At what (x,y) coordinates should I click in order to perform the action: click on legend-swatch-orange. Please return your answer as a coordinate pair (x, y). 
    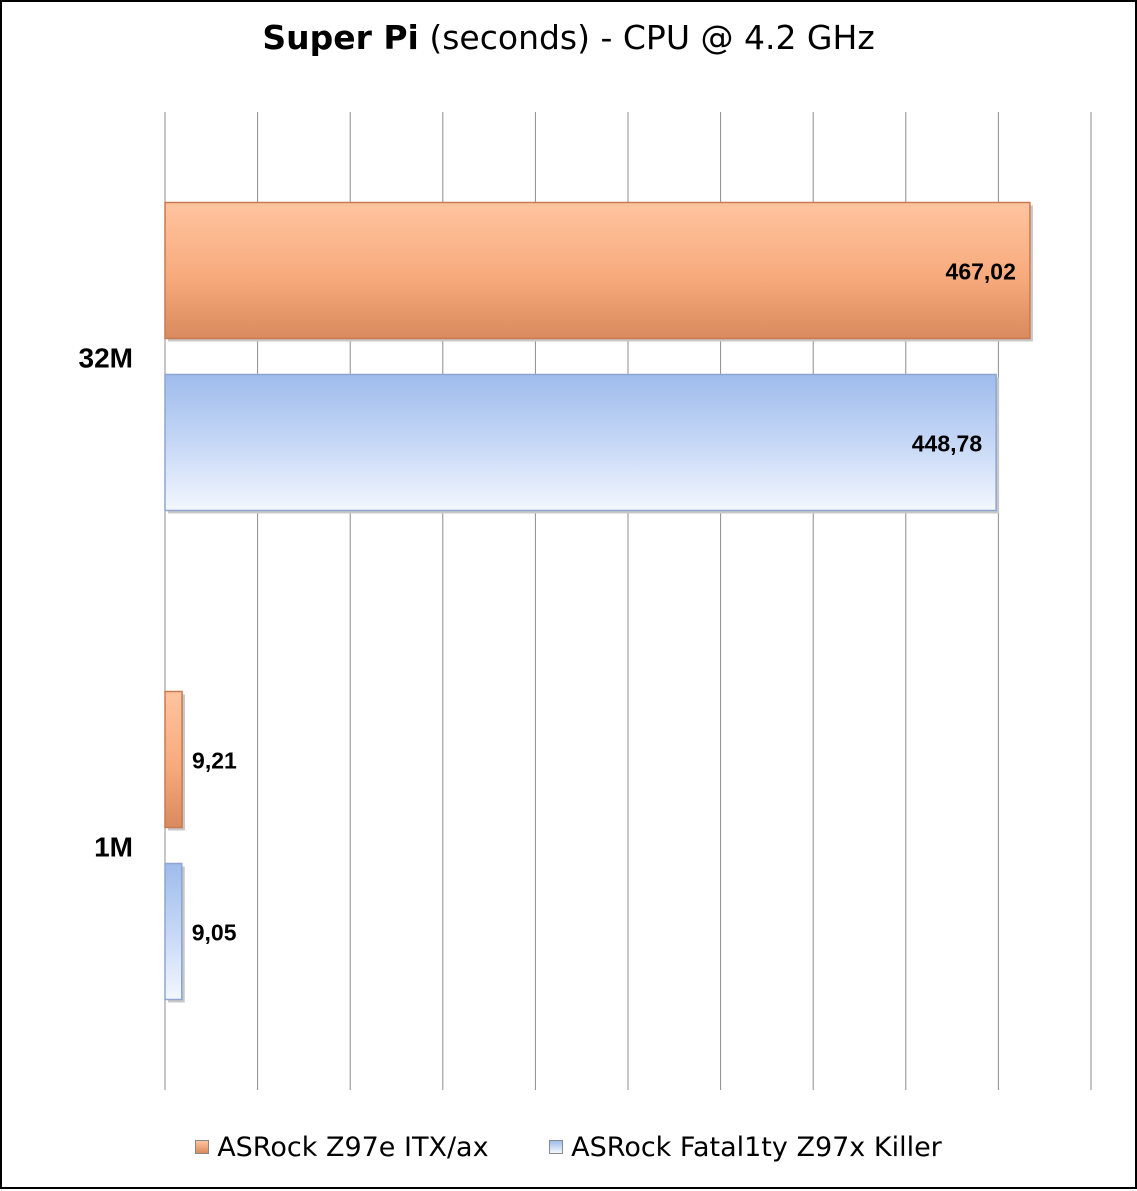
    Looking at the image, I should click on (202, 1147).